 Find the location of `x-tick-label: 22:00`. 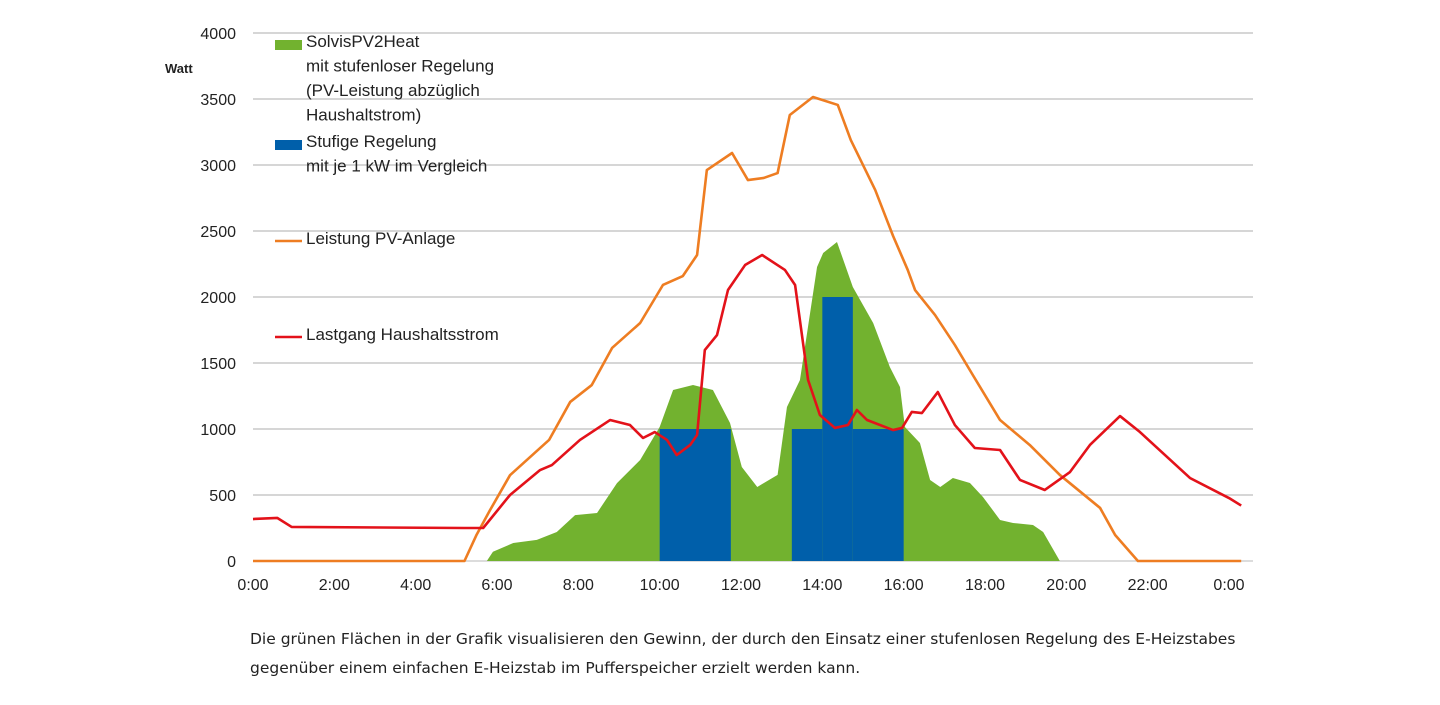

x-tick-label: 22:00 is located at coordinates (1148, 585).